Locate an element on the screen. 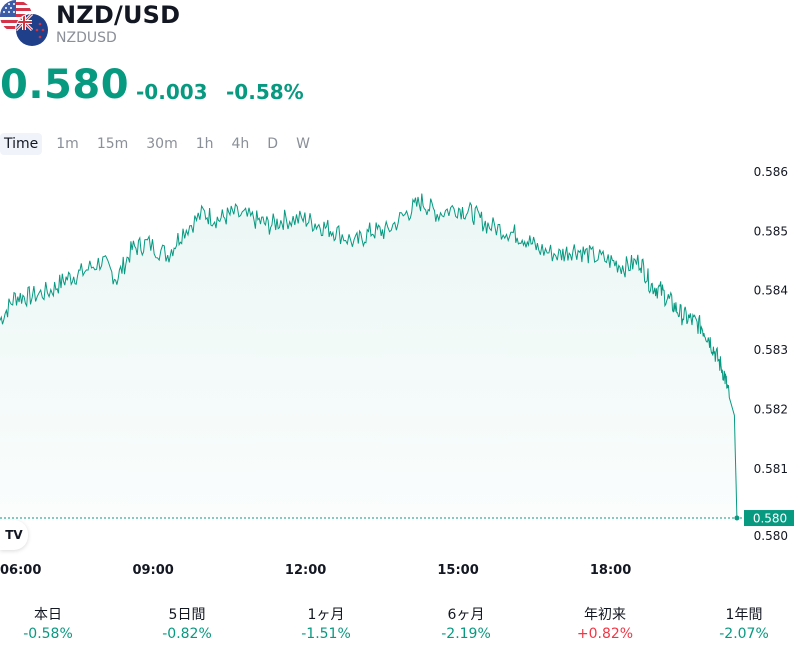  x-tick-label: 09:00 is located at coordinates (152, 570).